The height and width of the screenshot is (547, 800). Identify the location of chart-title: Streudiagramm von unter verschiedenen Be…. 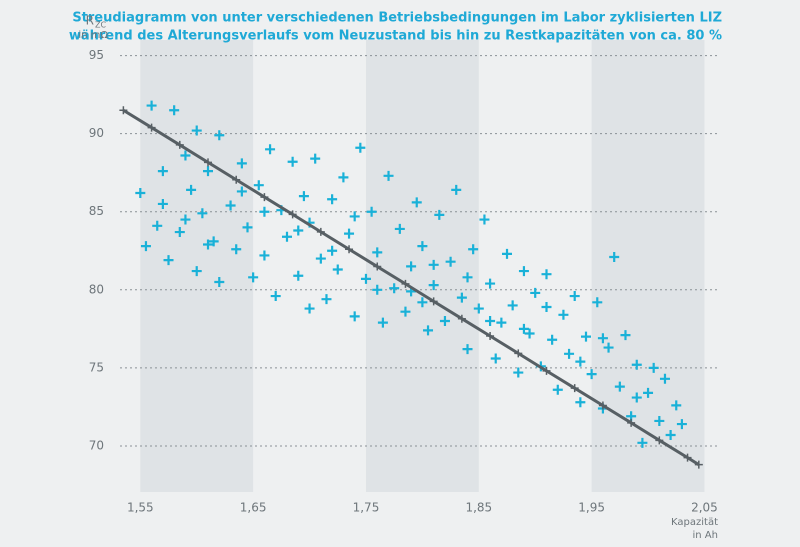
(397, 18).